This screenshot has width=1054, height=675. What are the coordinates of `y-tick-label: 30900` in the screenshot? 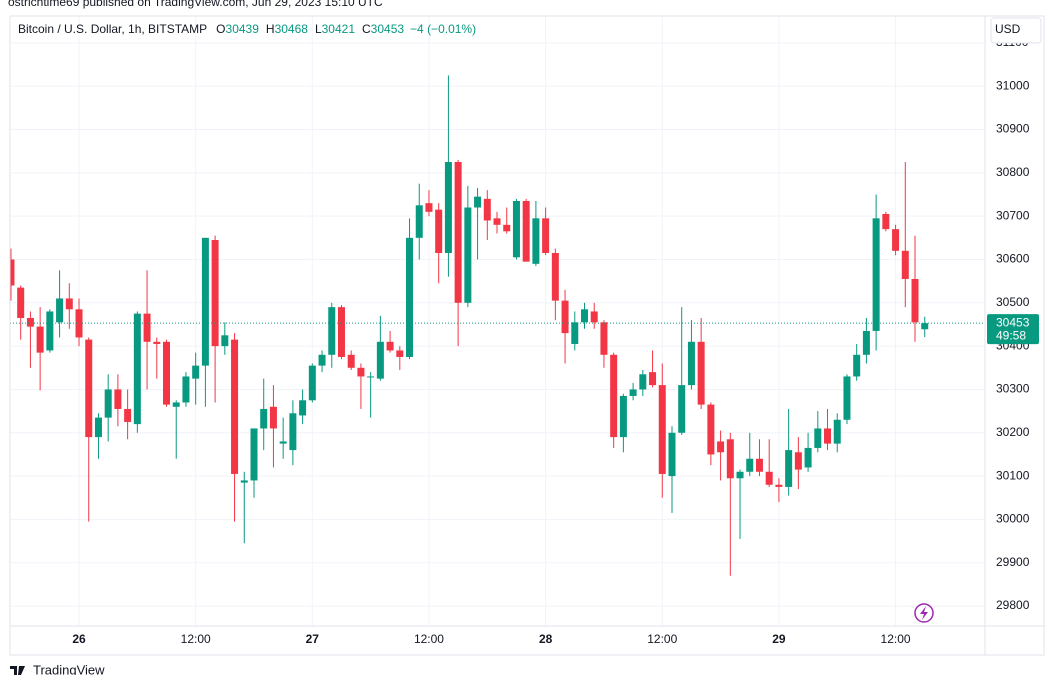 It's located at (1013, 129).